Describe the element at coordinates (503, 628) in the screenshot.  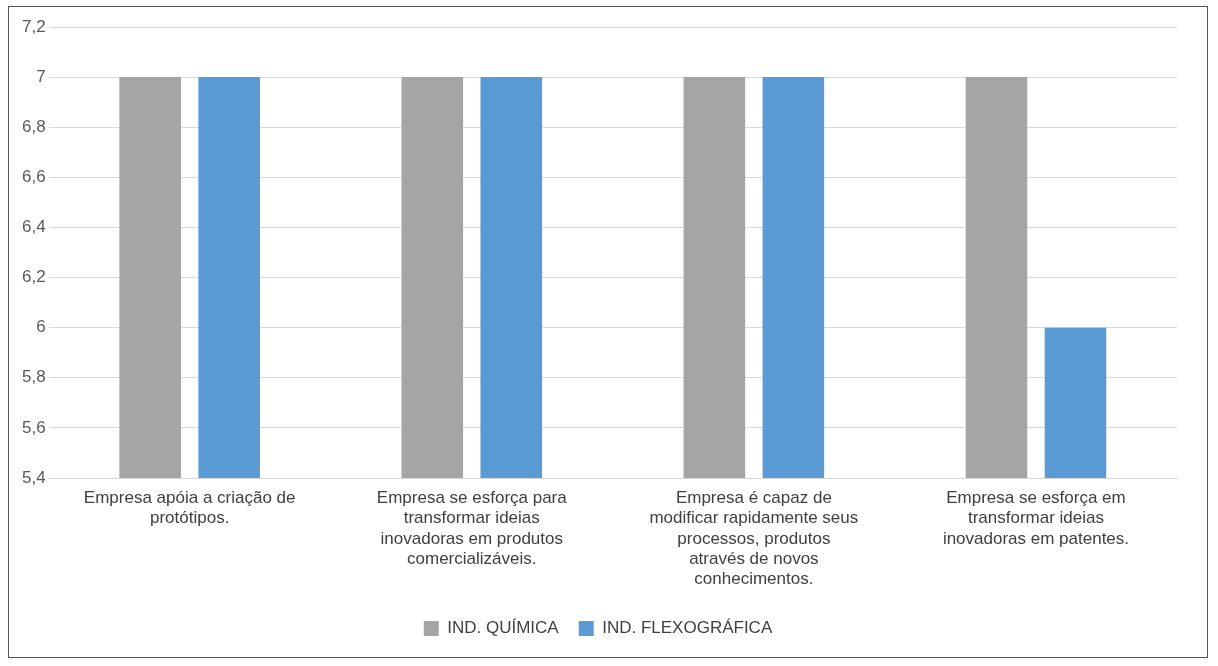
I see `legend-label: IND. QUÍMICA` at that location.